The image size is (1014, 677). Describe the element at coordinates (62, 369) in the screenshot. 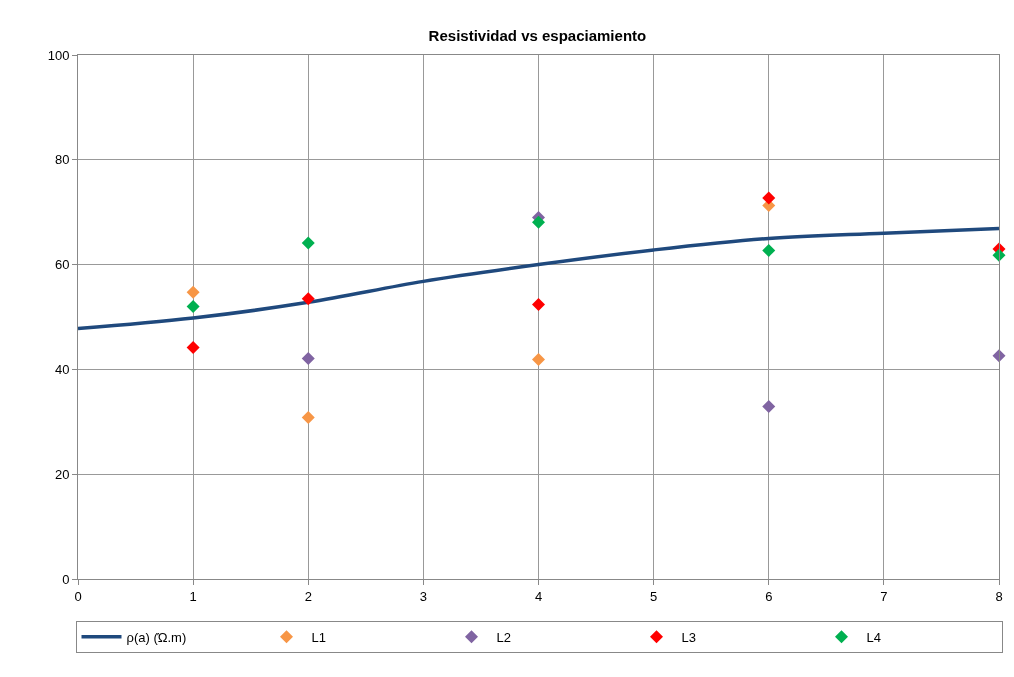

I see `y-tick-label: 40` at that location.